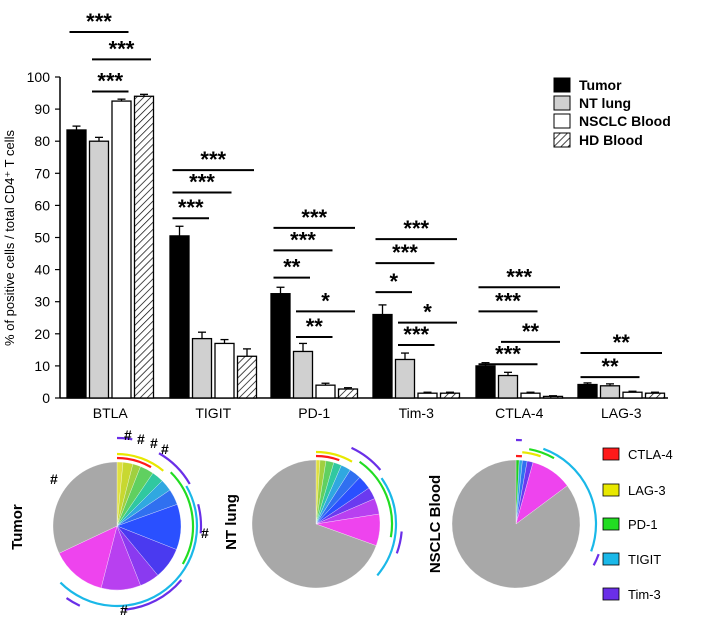 The image size is (709, 620). What do you see at coordinates (46, 398) in the screenshot?
I see `y-tick-label: 0` at bounding box center [46, 398].